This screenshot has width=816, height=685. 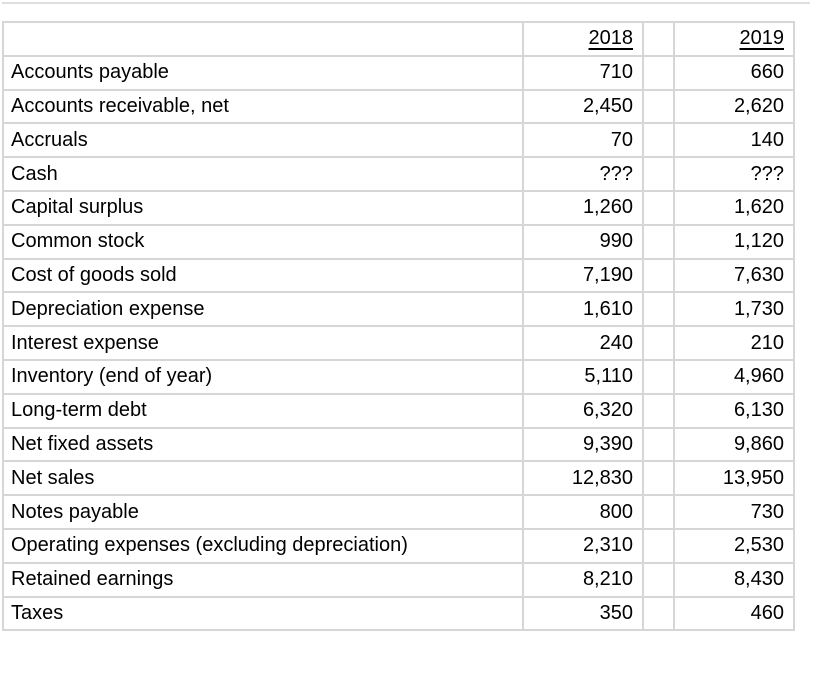 I want to click on value-2018-cell: 6,320, so click(x=583, y=410).